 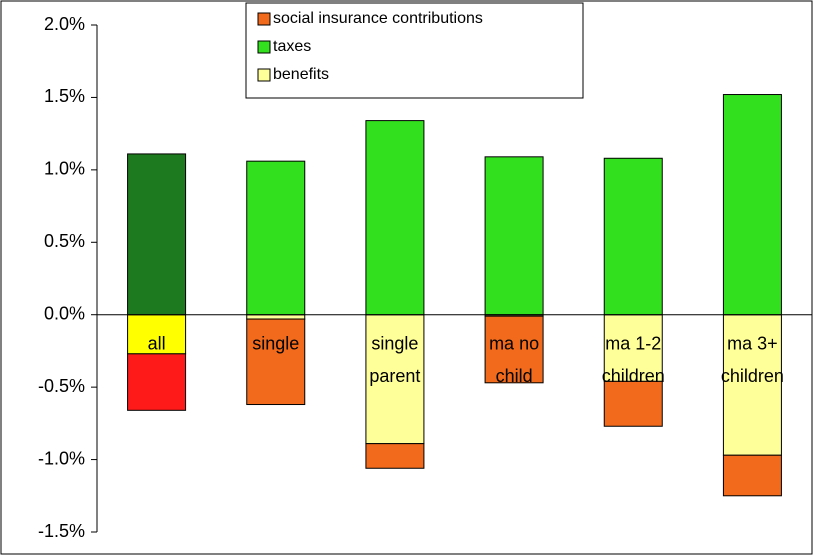 What do you see at coordinates (157, 343) in the screenshot?
I see `category-label: all` at bounding box center [157, 343].